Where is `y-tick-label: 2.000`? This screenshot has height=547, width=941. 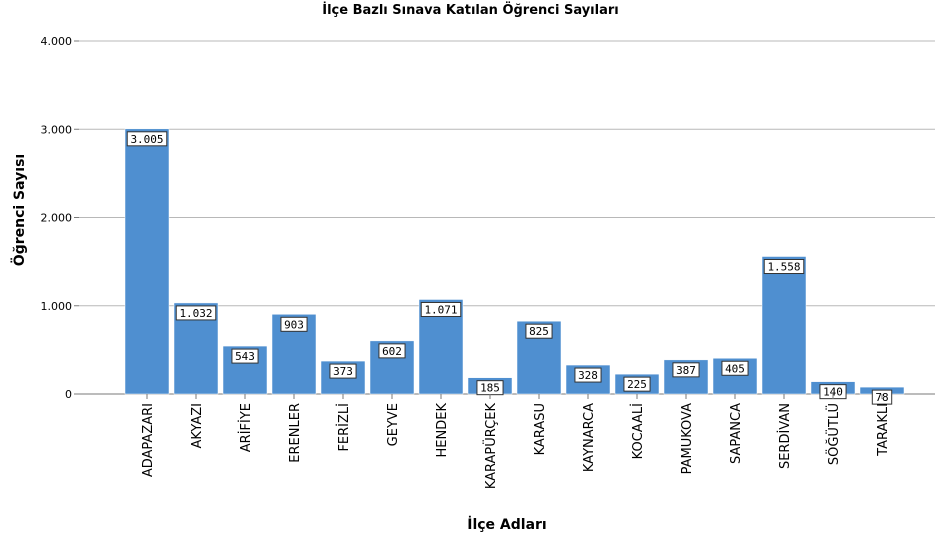
y-tick-label: 2.000 is located at coordinates (57, 218).